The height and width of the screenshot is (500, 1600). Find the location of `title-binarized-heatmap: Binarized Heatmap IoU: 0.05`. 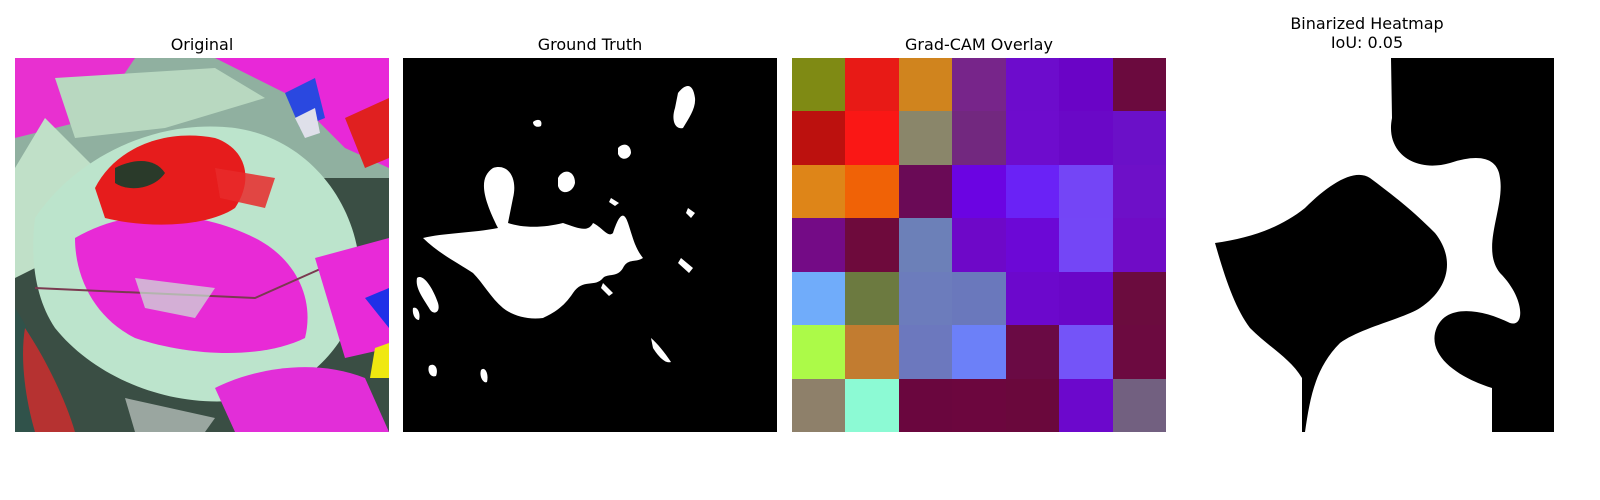

title-binarized-heatmap: Binarized Heatmap IoU: 0.05 is located at coordinates (1367, 33).